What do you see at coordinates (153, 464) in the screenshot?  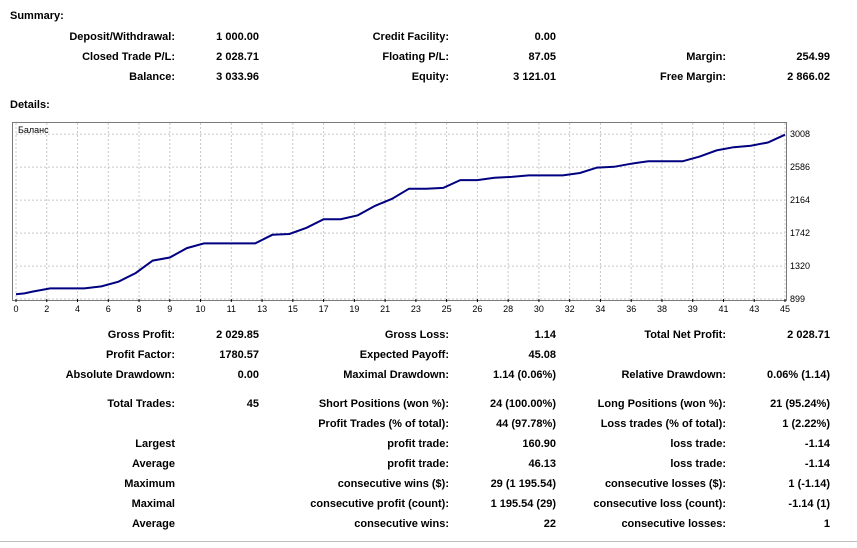 I see `average-label: Average` at bounding box center [153, 464].